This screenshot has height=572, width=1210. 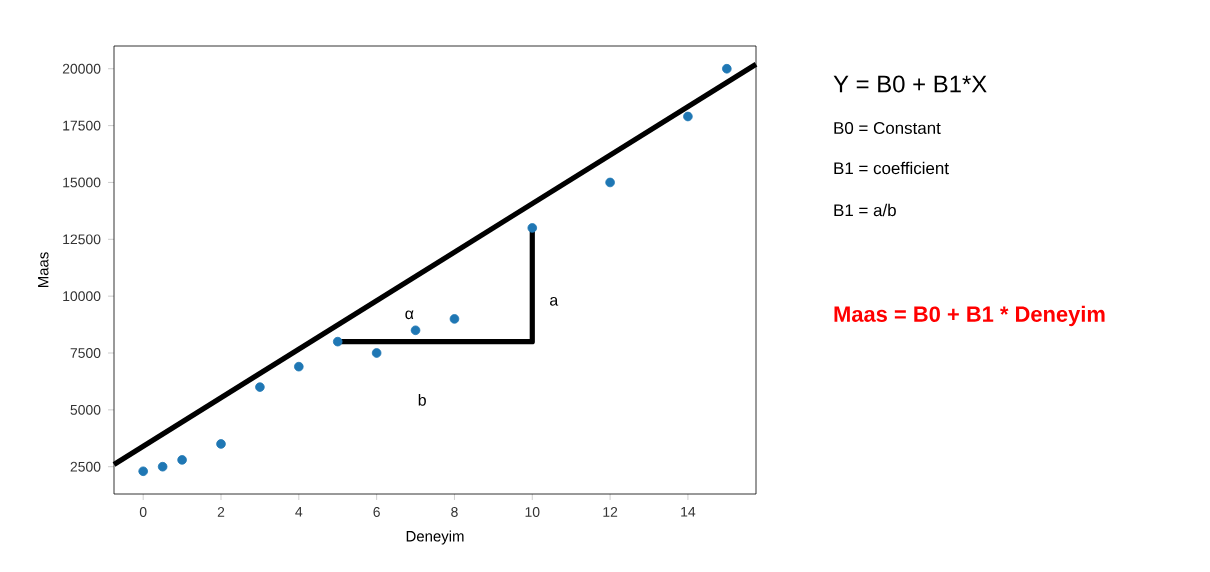 What do you see at coordinates (910, 84) in the screenshot?
I see `text: Y = B0 + B1*X` at bounding box center [910, 84].